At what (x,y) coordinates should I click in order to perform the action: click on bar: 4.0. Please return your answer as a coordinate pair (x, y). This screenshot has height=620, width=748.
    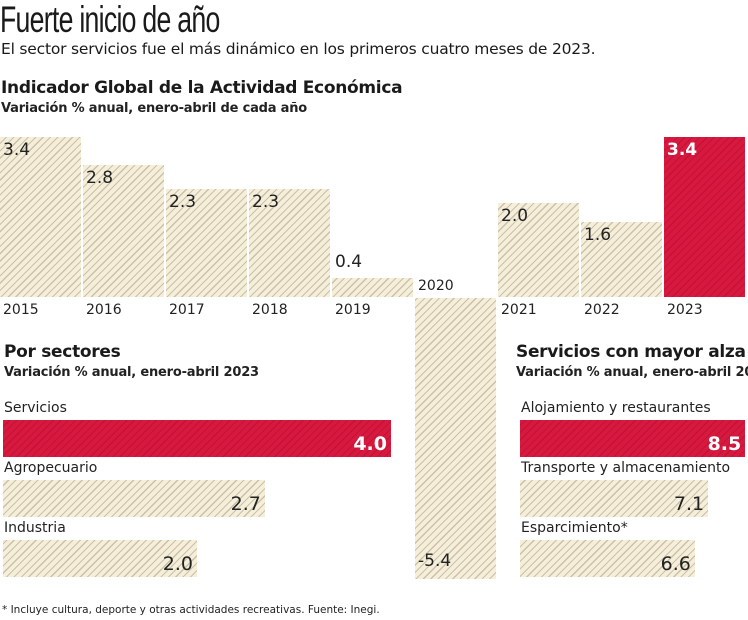
    Looking at the image, I should click on (197, 438).